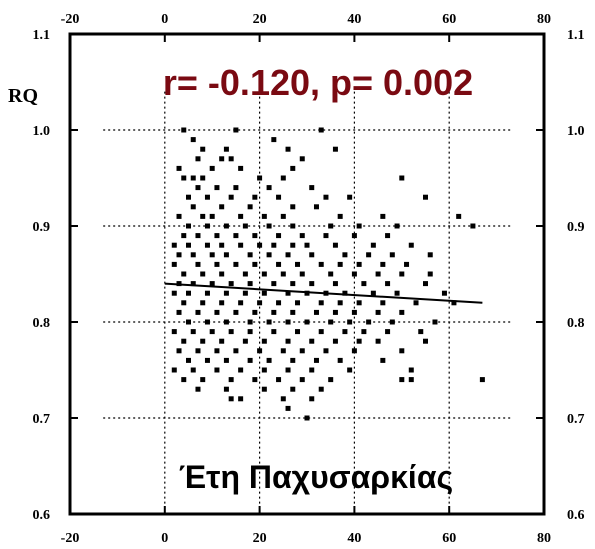  I want to click on y-tick-label-left: 0.8, so click(42, 323).